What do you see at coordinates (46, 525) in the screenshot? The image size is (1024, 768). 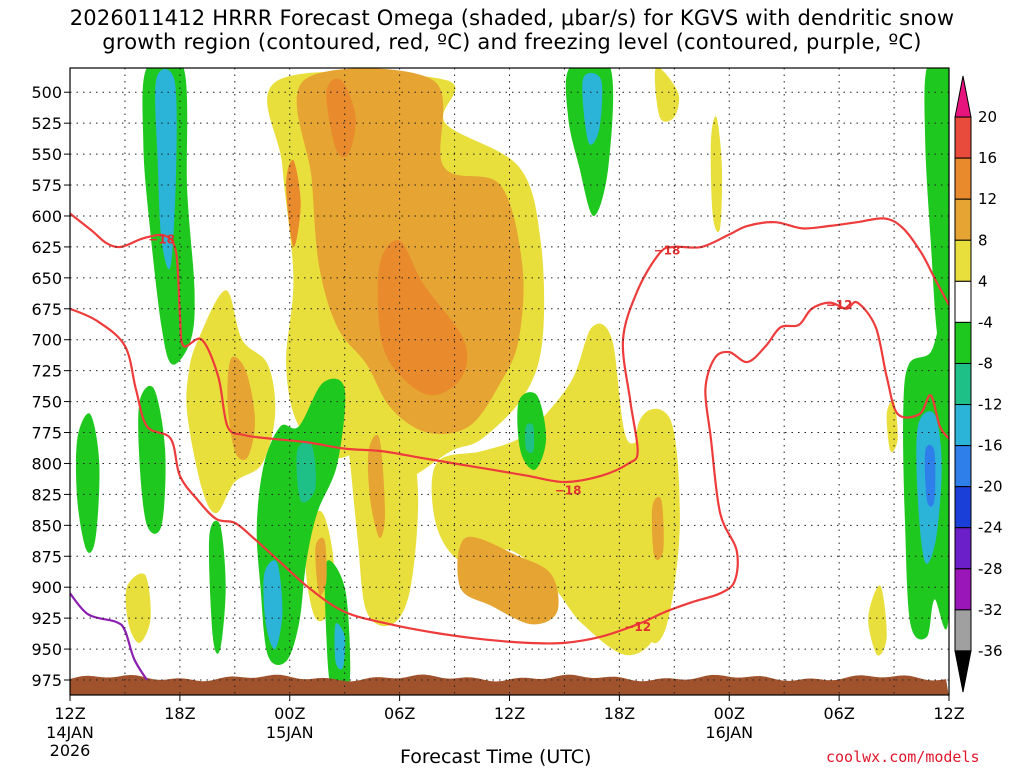 I see `y-tick-label: 850` at bounding box center [46, 525].